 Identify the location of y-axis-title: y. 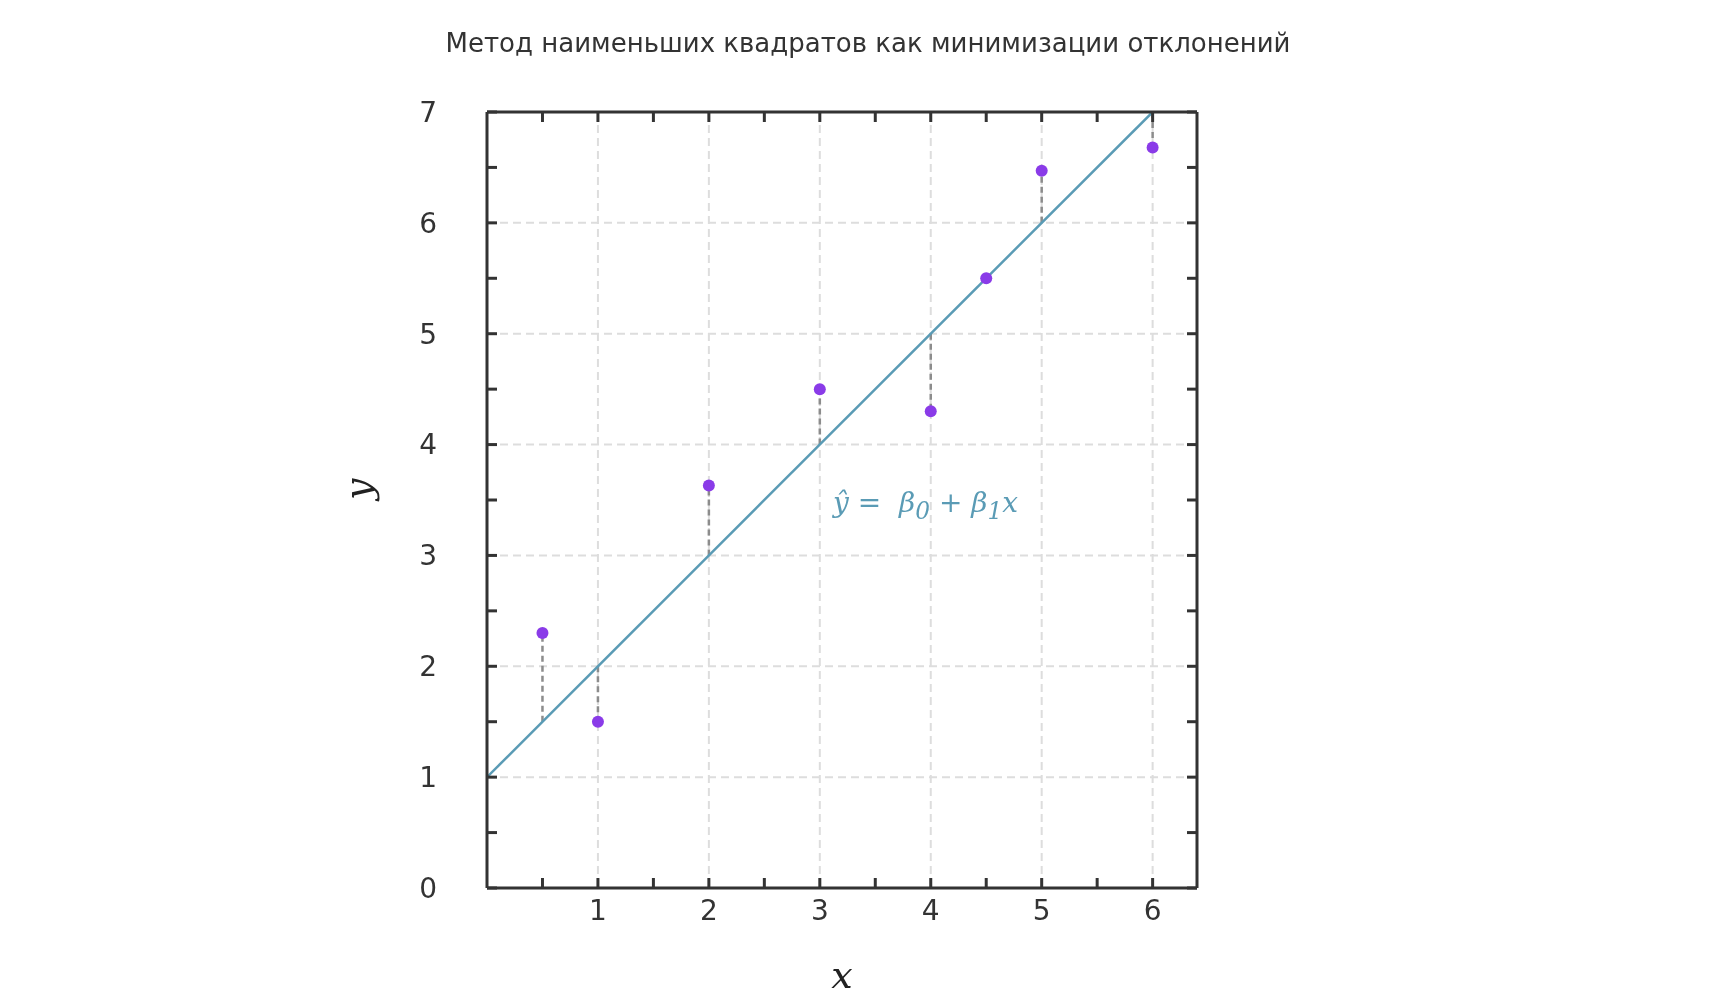
(358, 490).